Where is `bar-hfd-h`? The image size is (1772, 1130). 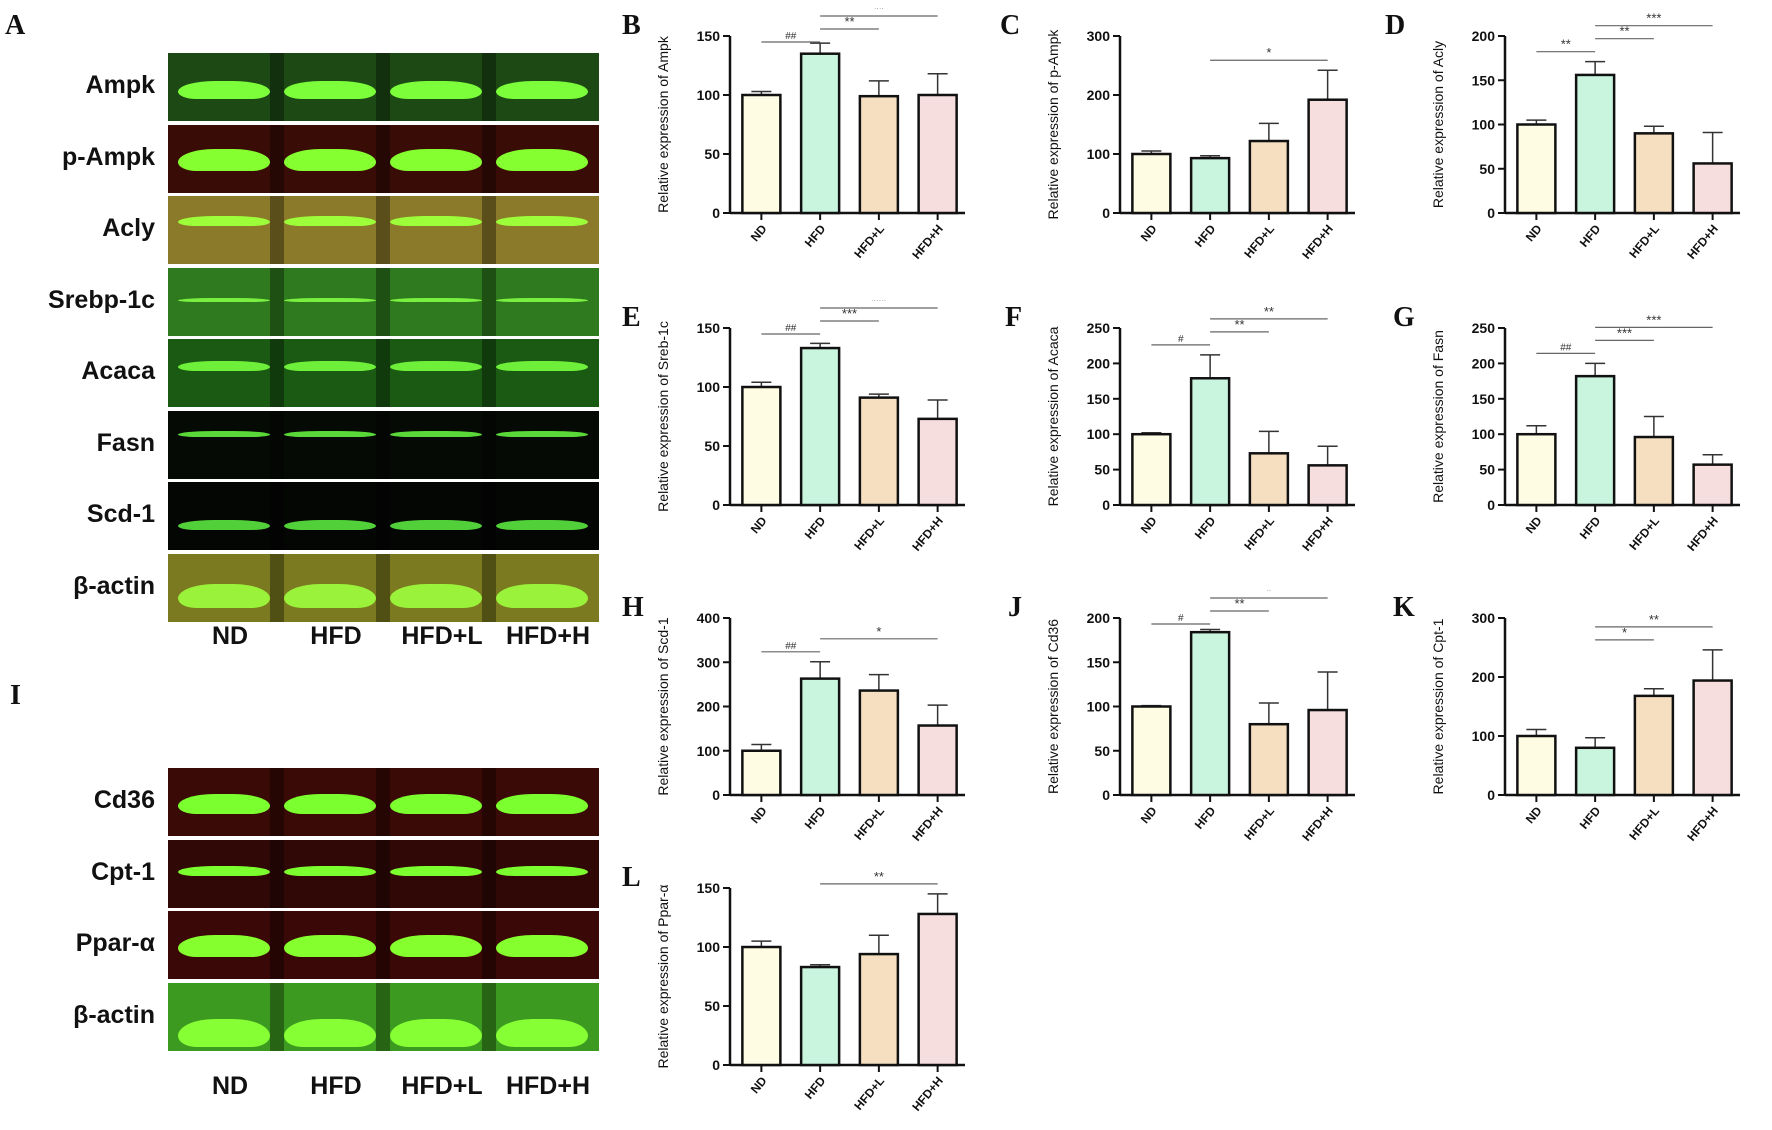
bar-hfd-h is located at coordinates (937, 760).